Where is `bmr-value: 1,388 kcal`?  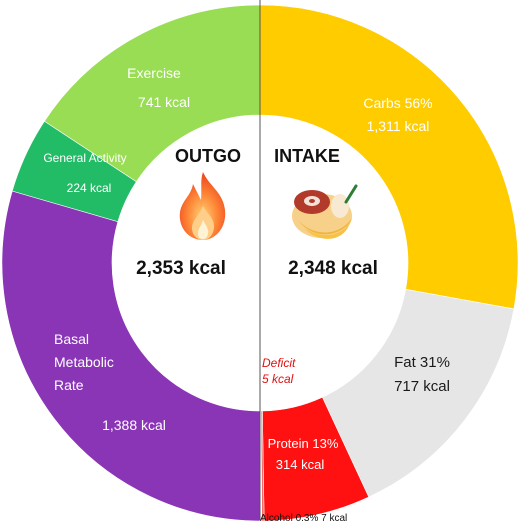 bmr-value: 1,388 kcal is located at coordinates (134, 425).